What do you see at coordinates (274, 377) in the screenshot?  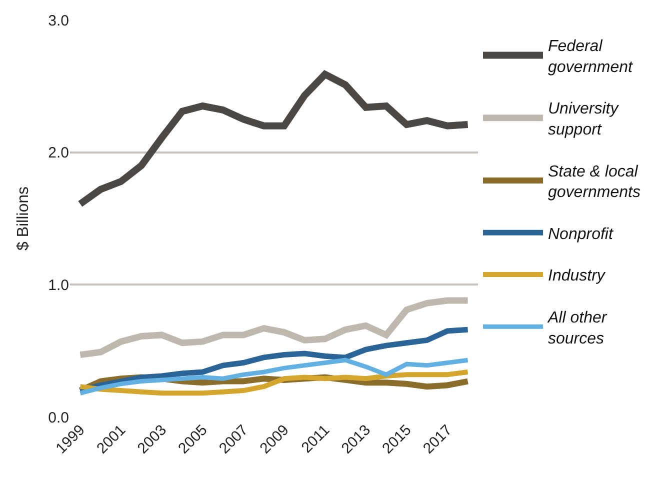 I see `line-series` at bounding box center [274, 377].